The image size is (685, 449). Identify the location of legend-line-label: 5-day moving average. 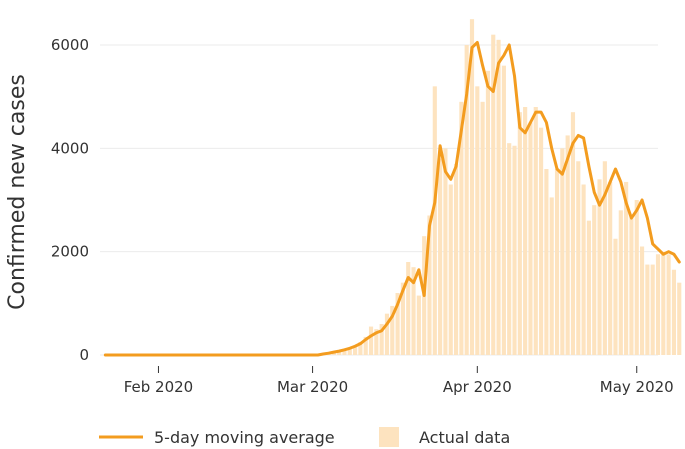
(244, 437).